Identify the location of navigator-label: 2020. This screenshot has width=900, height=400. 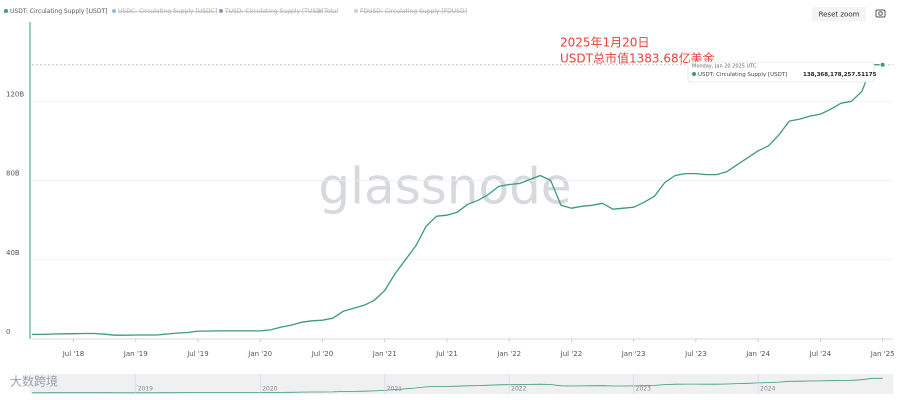
(269, 389).